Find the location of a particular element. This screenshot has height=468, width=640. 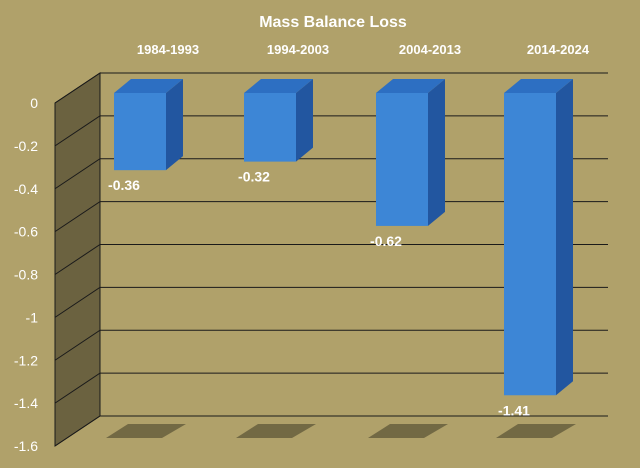

data-label: -1.41 is located at coordinates (514, 410).